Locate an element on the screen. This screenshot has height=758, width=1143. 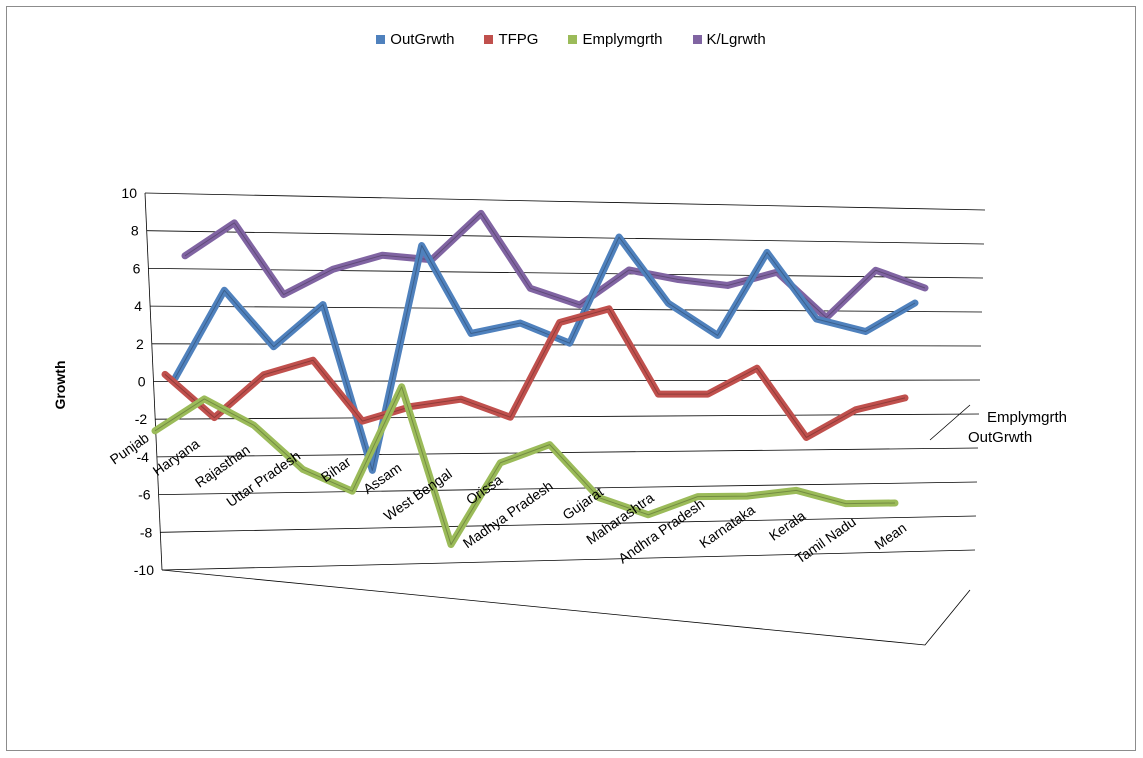
series-line-emplymgrth is located at coordinates (525, 466).